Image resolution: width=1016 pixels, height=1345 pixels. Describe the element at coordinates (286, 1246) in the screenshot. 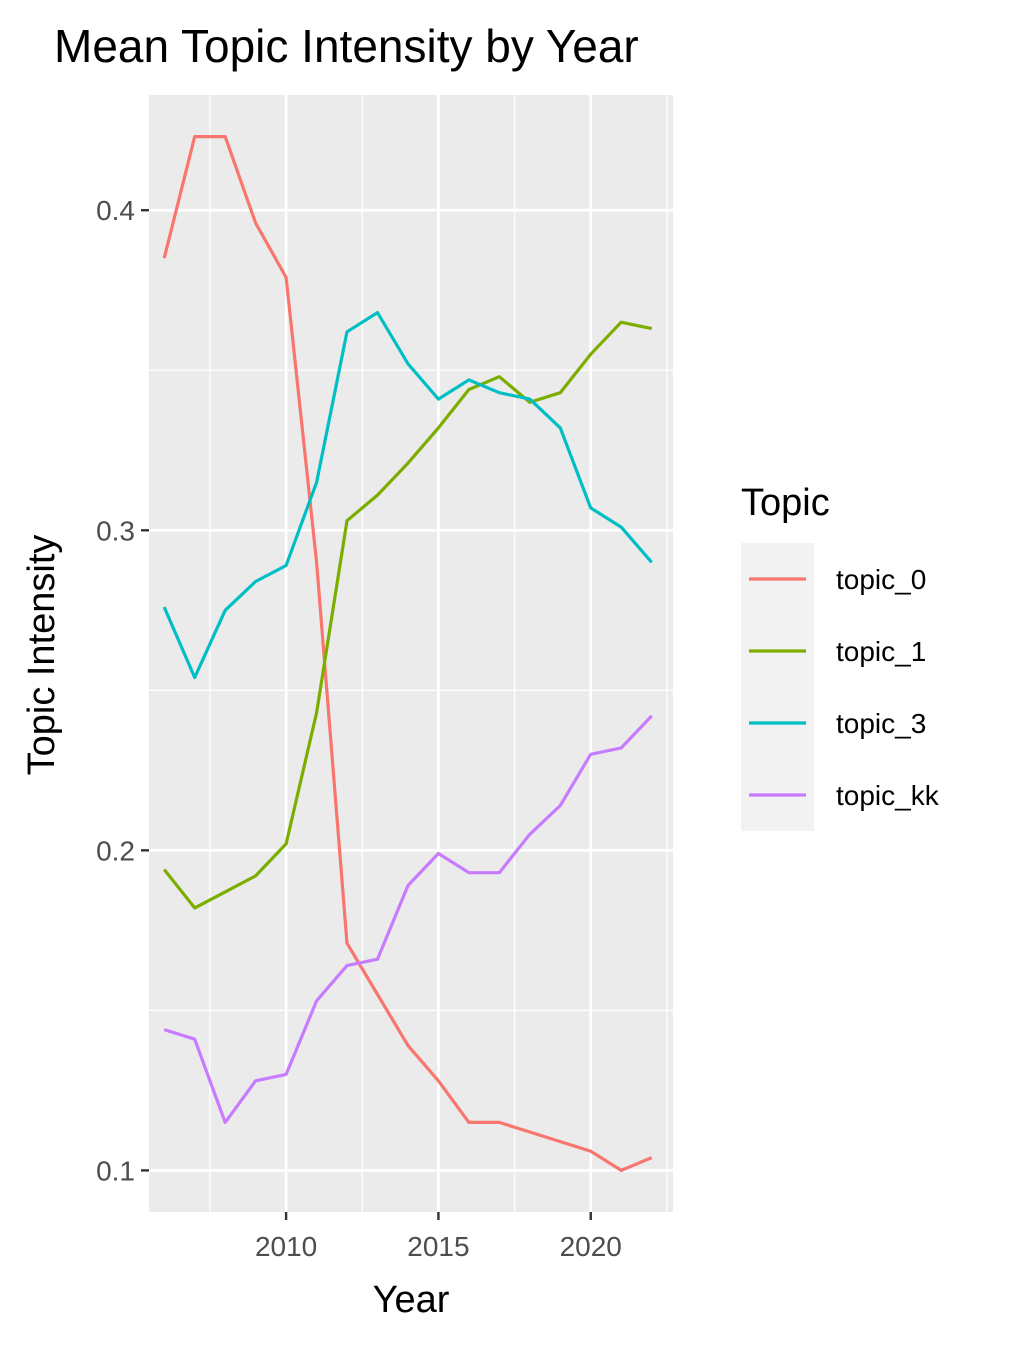

I see `x-tick-label: 2010` at that location.